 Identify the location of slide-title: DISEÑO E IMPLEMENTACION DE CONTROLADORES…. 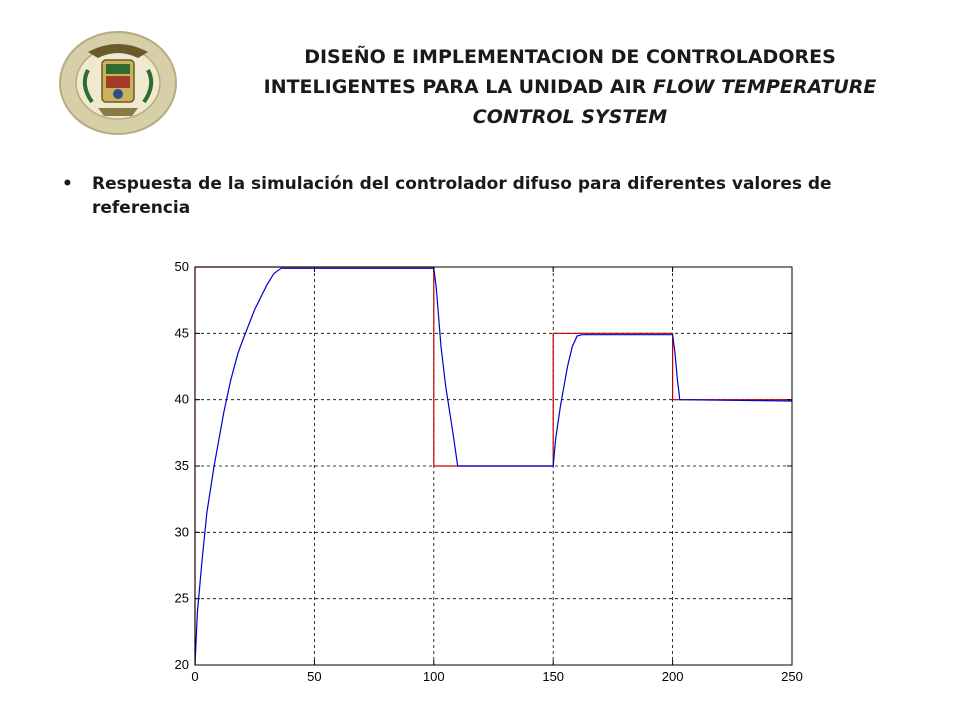
(570, 87).